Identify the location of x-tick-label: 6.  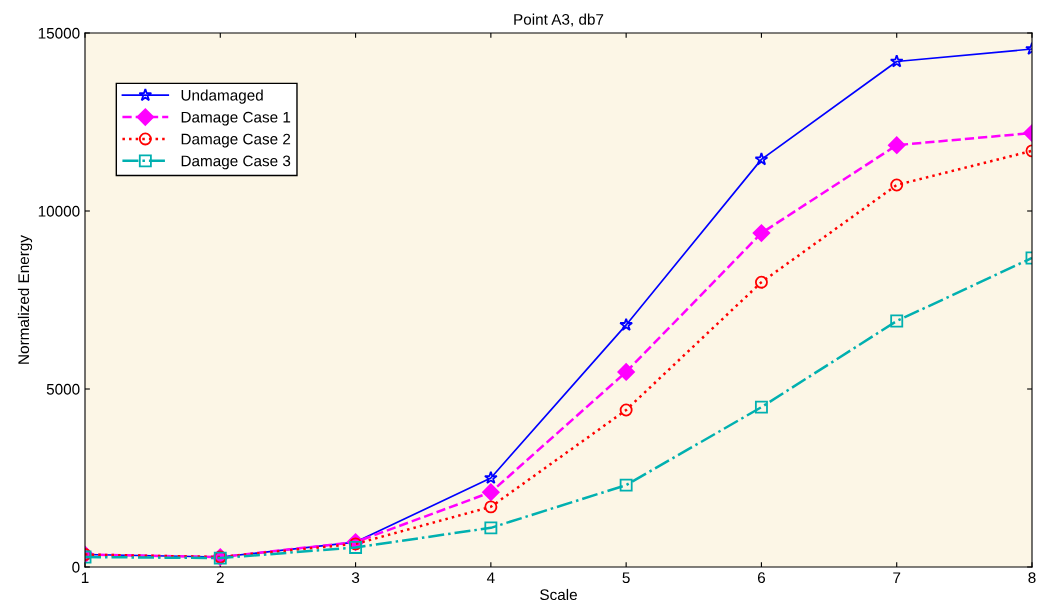
(761, 578).